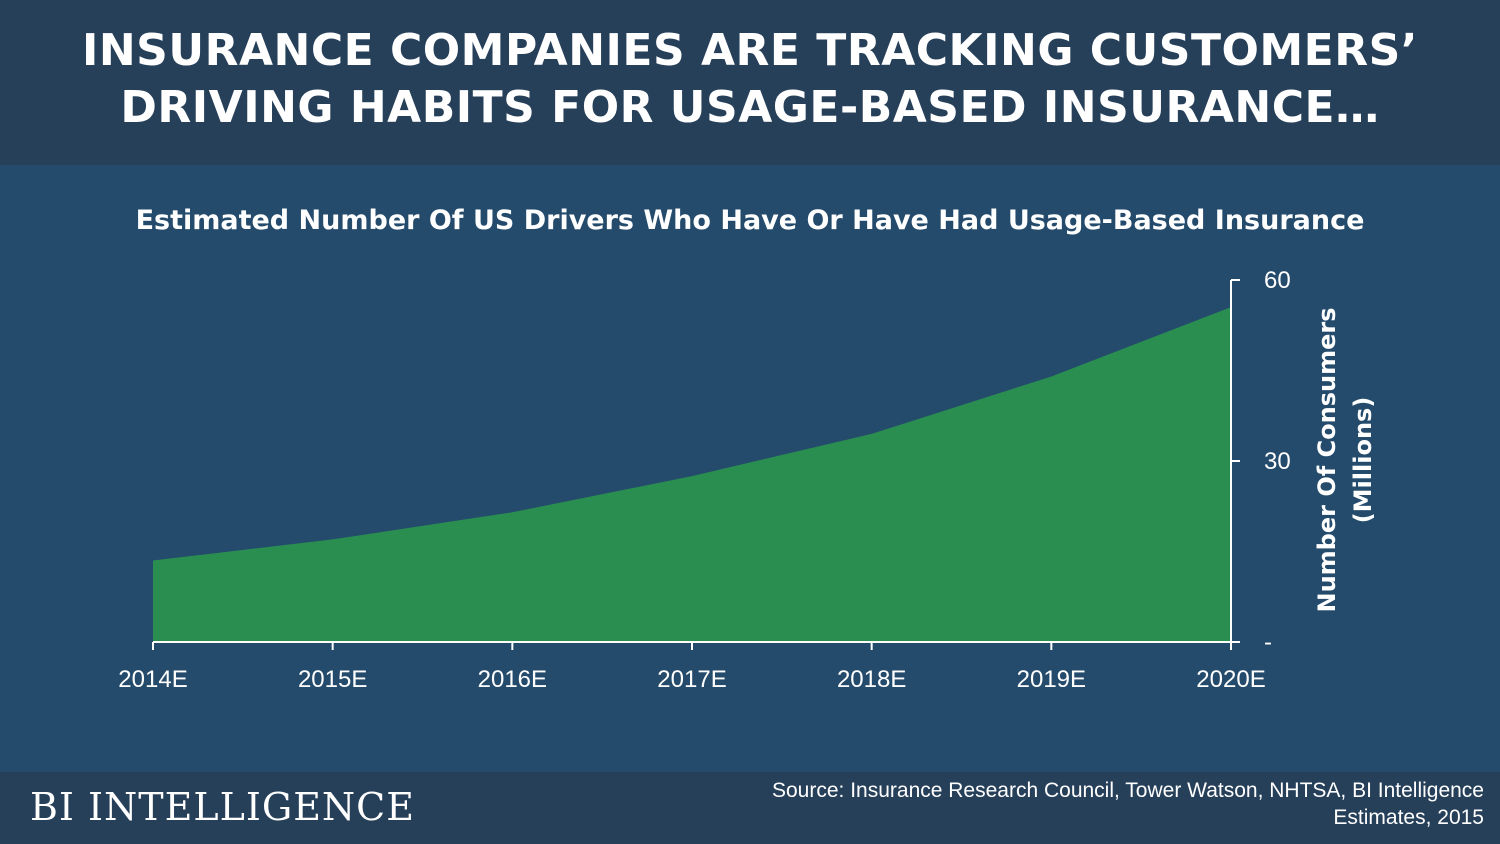 Image resolution: width=1500 pixels, height=844 pixels. What do you see at coordinates (1408, 817) in the screenshot?
I see `source-line-2: Estimates, 2015` at bounding box center [1408, 817].